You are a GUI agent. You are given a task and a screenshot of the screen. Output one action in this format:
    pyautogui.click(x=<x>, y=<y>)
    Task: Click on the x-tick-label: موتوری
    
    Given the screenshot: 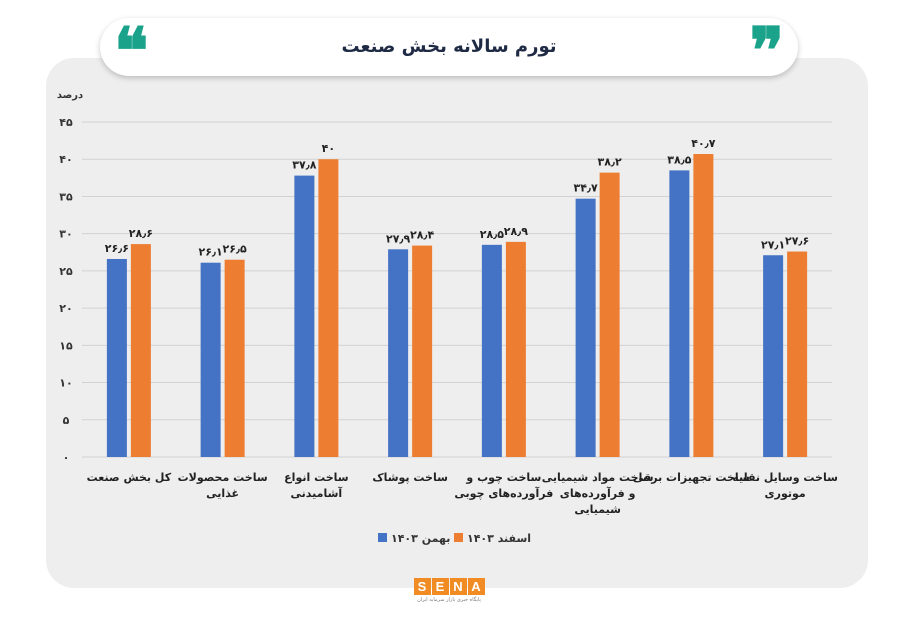 What is the action you would take?
    pyautogui.click(x=785, y=493)
    